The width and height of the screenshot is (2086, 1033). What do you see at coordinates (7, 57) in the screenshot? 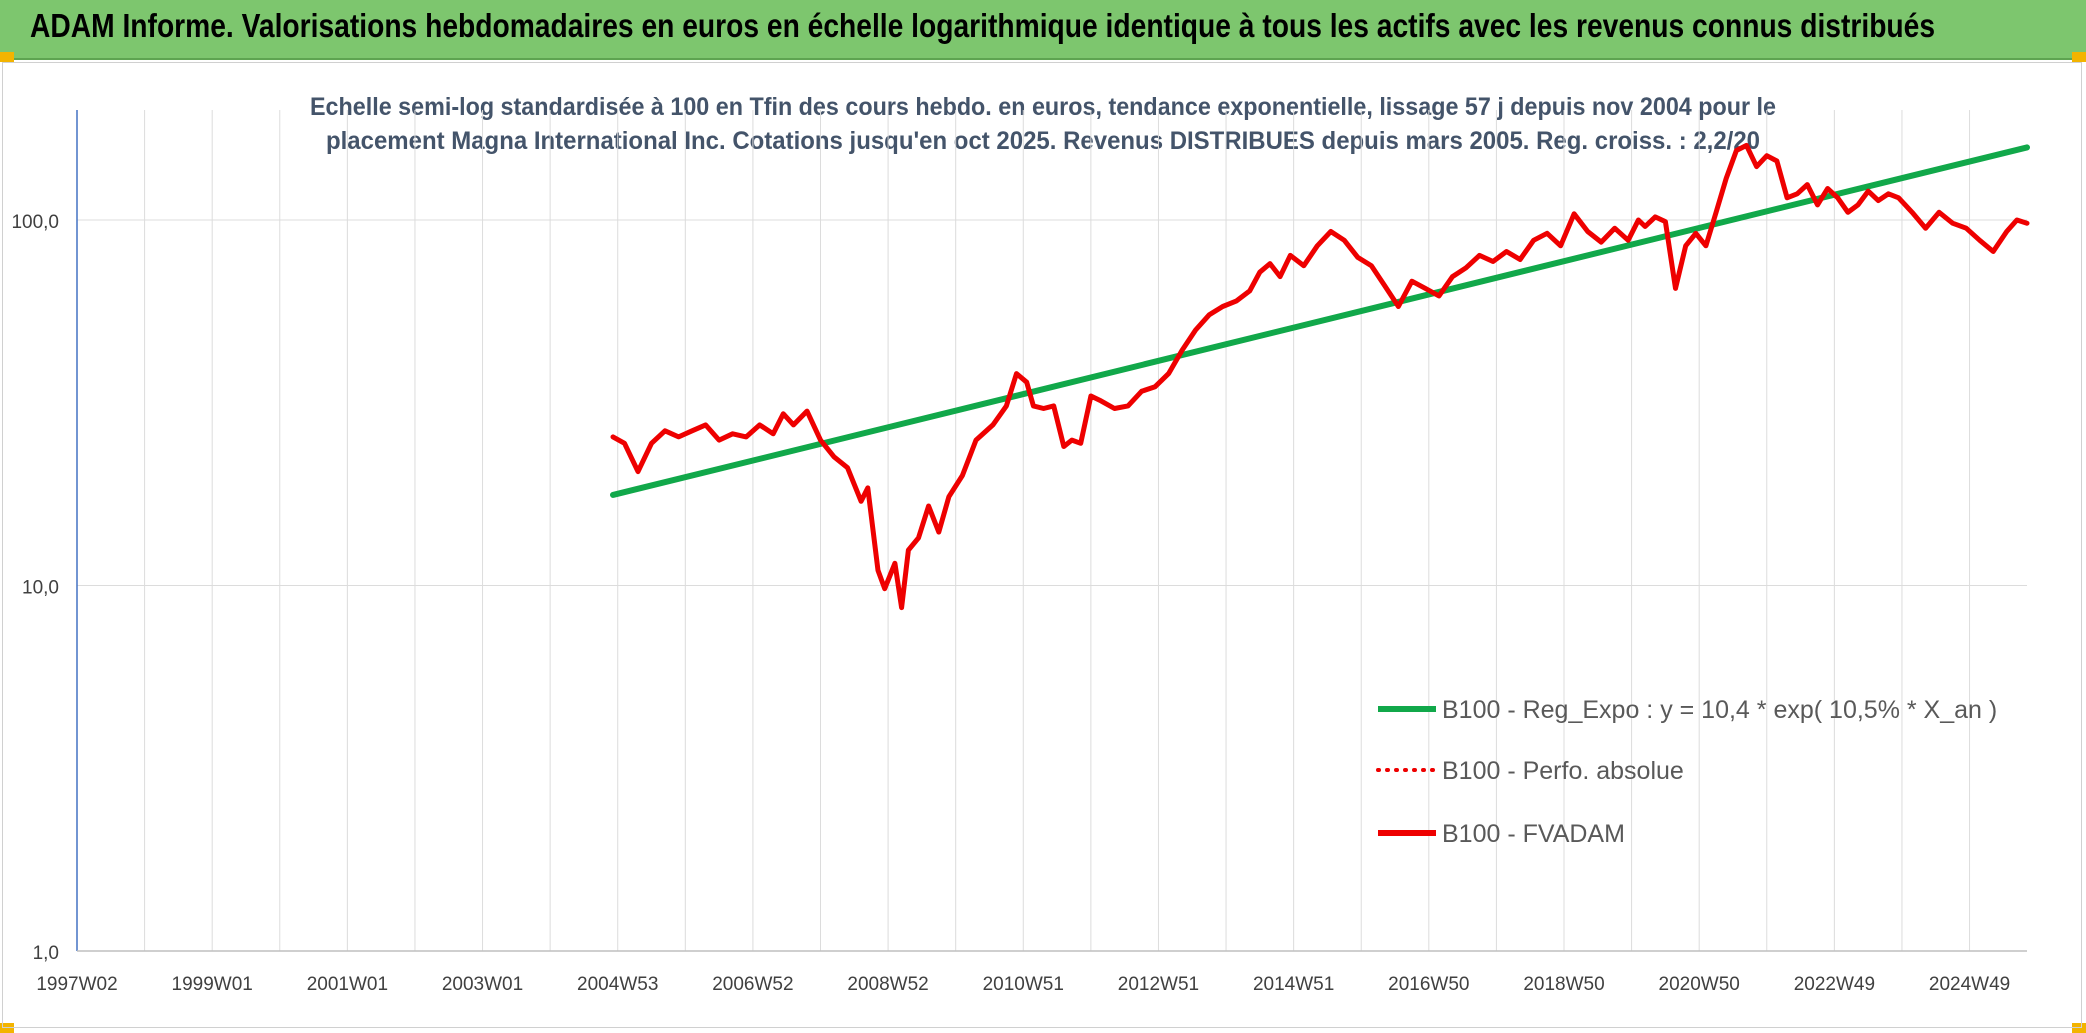
I see `corner-marker-top-left` at bounding box center [7, 57].